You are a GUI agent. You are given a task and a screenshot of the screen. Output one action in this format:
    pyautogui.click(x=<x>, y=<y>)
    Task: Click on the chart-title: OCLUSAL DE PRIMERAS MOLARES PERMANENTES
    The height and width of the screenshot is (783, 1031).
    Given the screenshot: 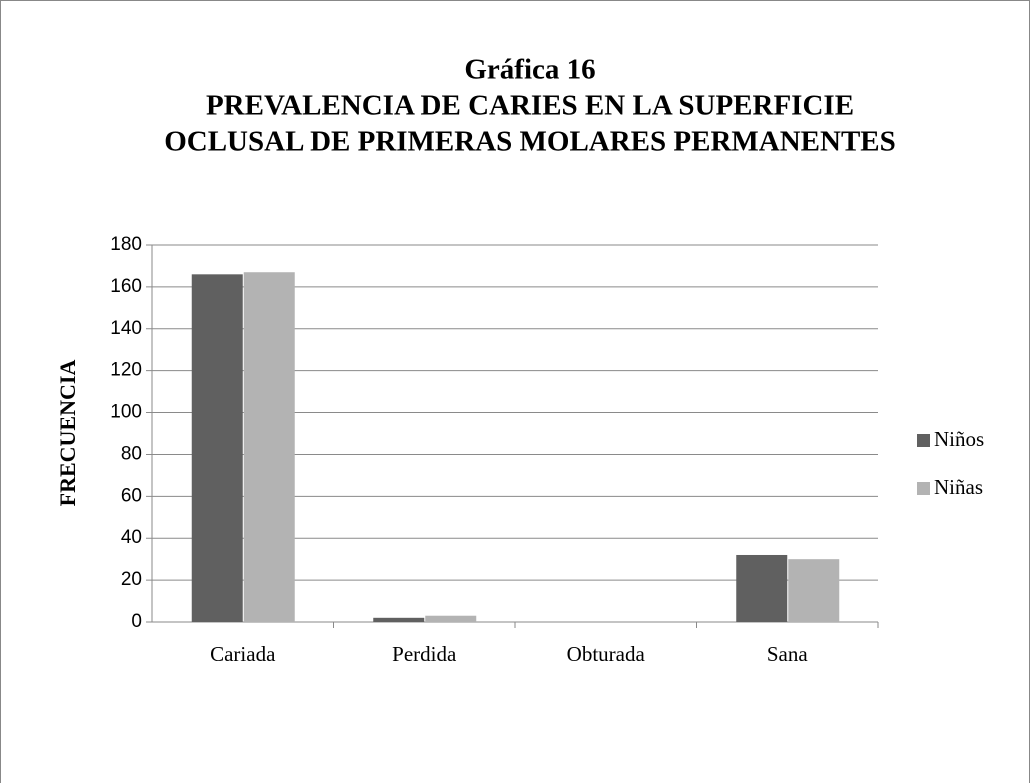 What is the action you would take?
    pyautogui.click(x=530, y=142)
    